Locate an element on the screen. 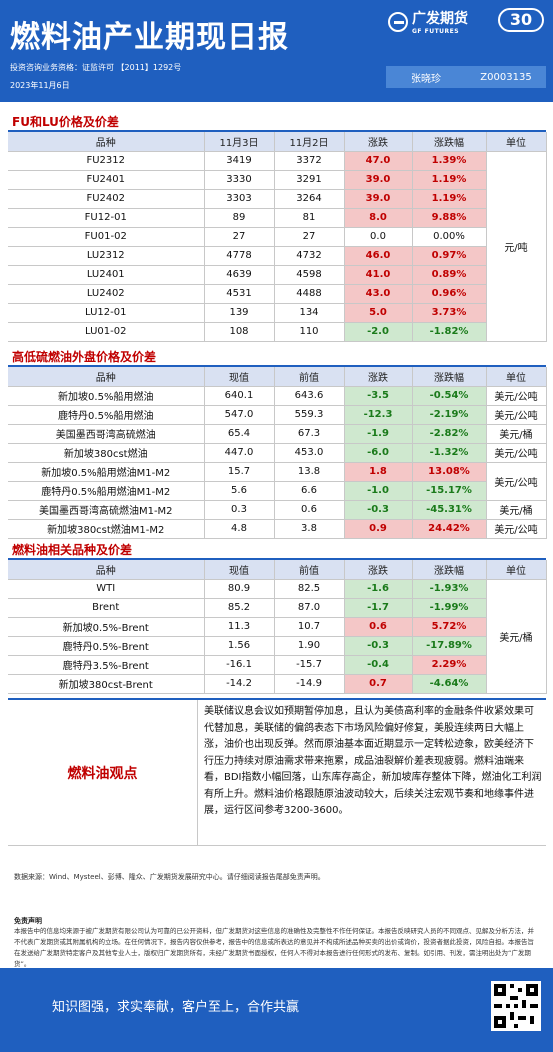  previous-value: 0.6 is located at coordinates (309, 510).